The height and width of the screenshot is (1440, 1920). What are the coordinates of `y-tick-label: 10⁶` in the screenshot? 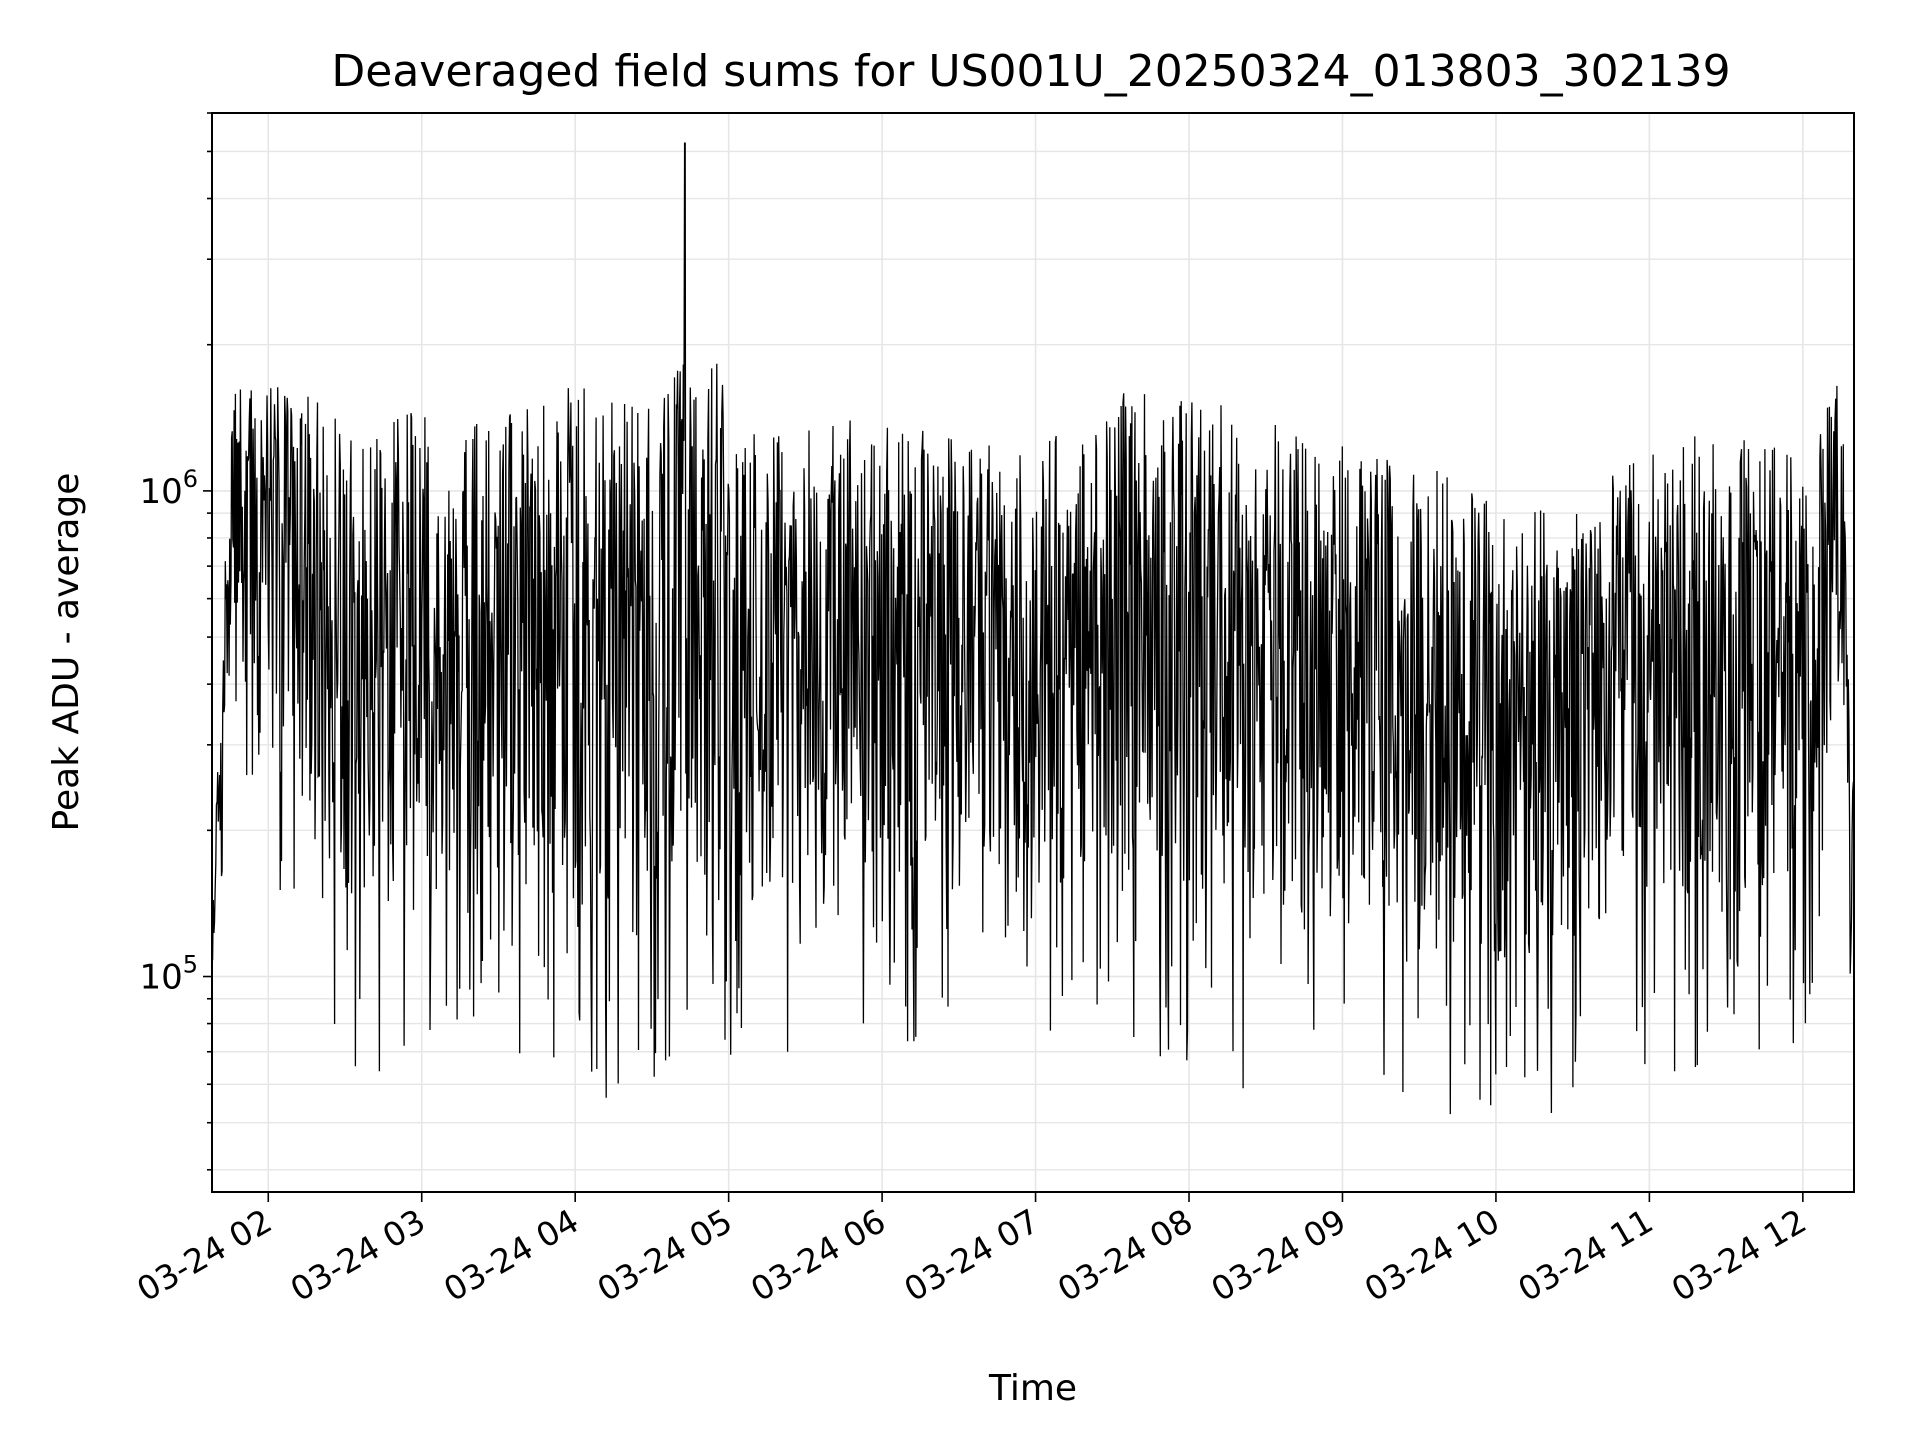 It's located at (168, 488).